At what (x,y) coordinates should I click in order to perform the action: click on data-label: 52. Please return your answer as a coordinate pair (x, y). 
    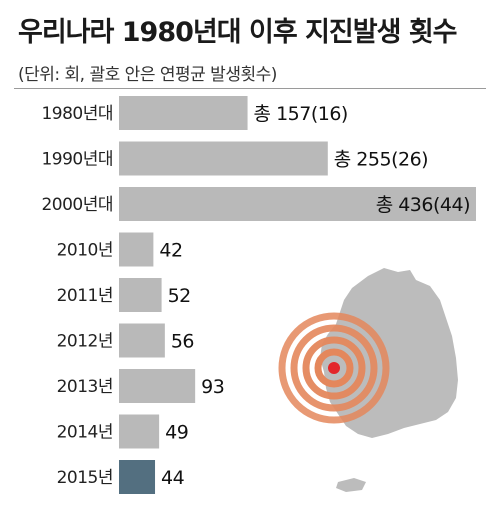
    Looking at the image, I should click on (179, 296).